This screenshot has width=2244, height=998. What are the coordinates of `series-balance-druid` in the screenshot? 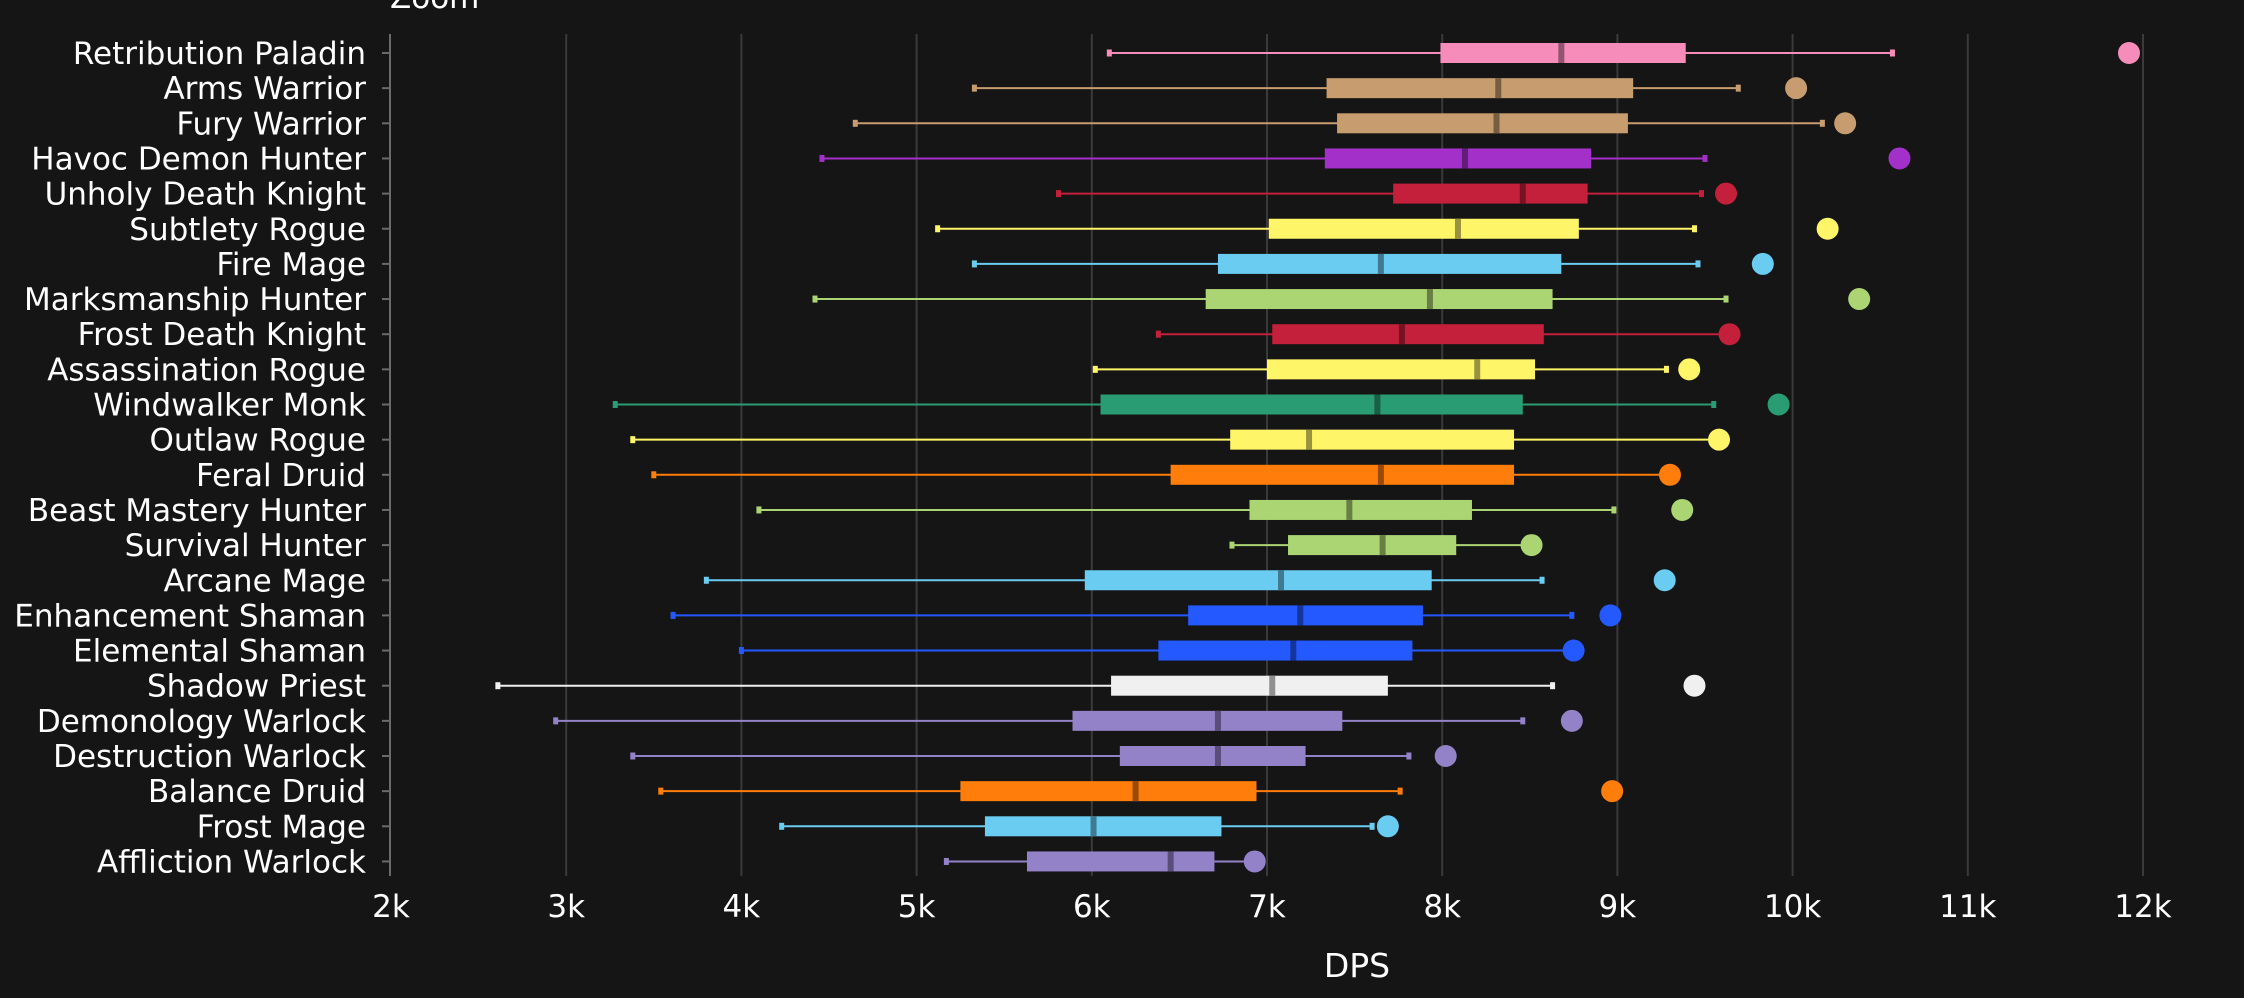 It's located at (1141, 791).